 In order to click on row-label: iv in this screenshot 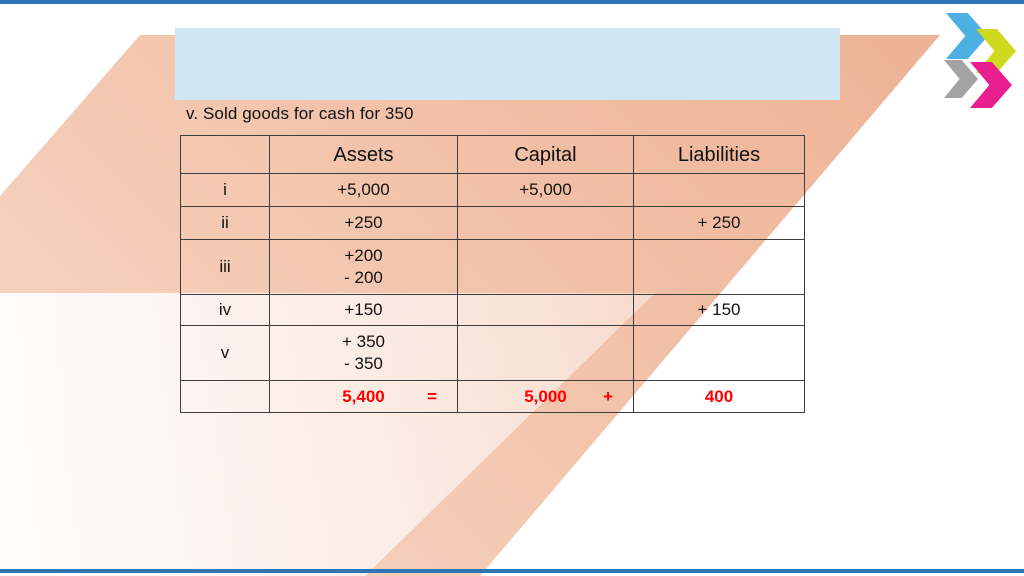, I will do `click(225, 310)`.